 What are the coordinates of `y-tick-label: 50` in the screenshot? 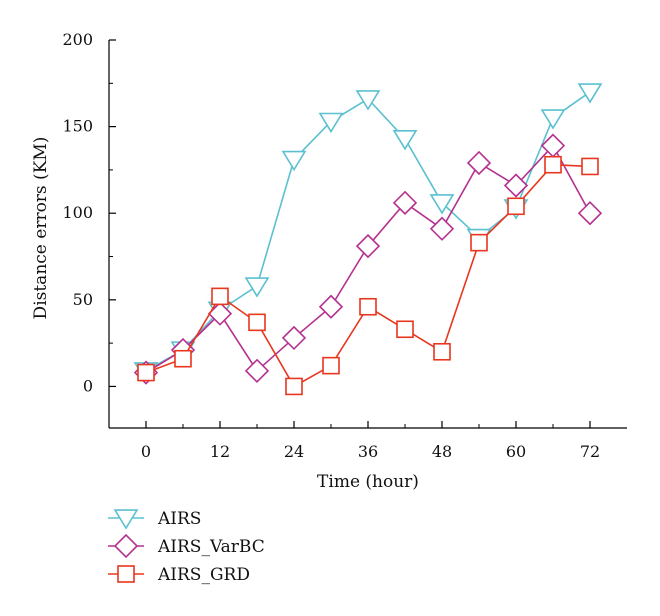 It's located at (83, 299).